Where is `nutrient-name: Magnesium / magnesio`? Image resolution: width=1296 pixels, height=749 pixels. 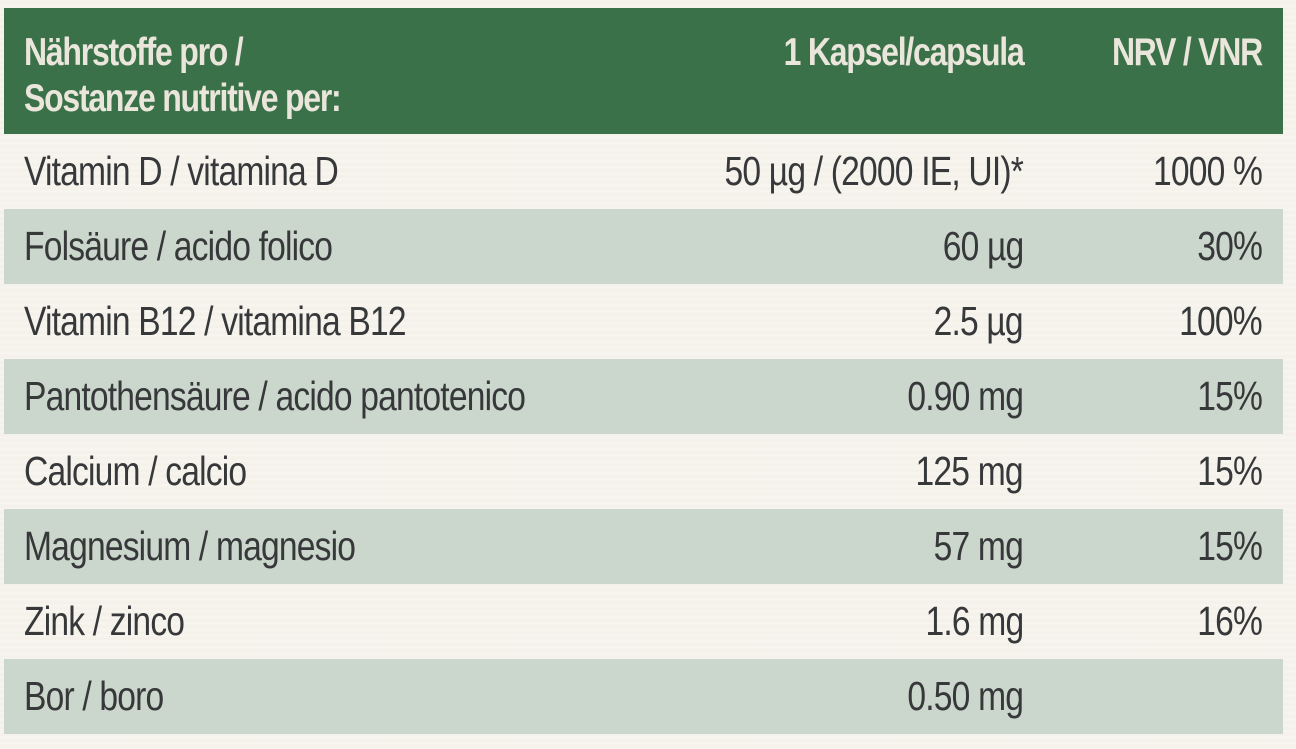
nutrient-name: Magnesium / magnesio is located at coordinates (190, 546).